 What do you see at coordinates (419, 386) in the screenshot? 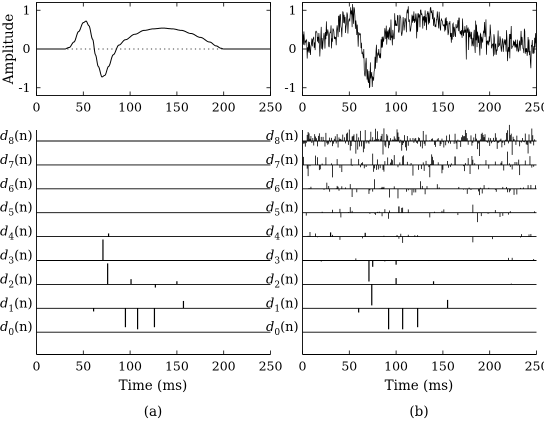
I see `panel-b-bottom-xlabel: Time (ms)` at bounding box center [419, 386].